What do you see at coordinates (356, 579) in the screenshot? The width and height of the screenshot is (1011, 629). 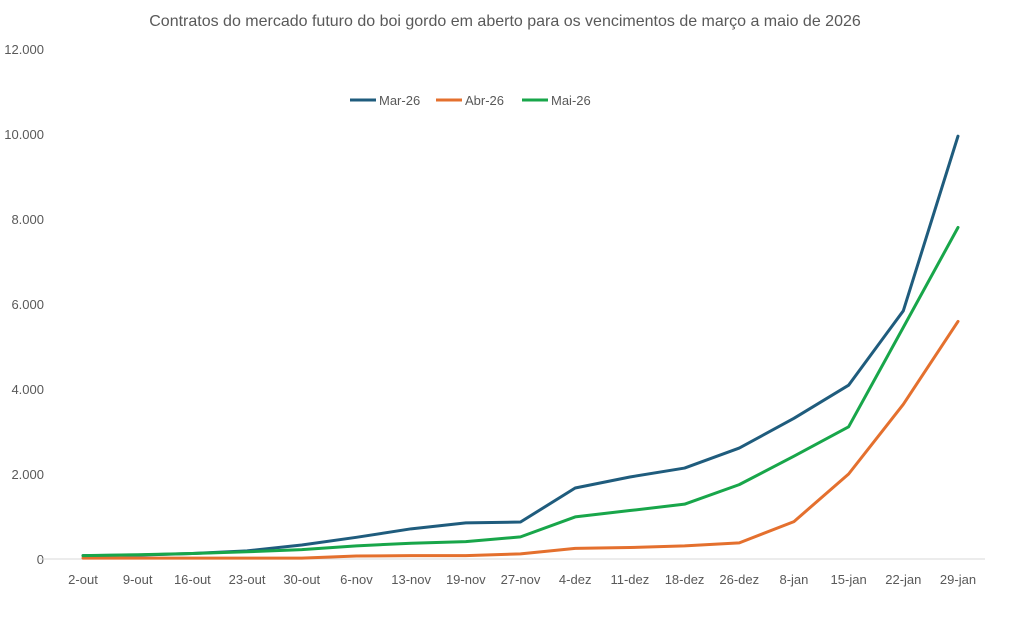 I see `x-tick-label: 6-nov` at bounding box center [356, 579].